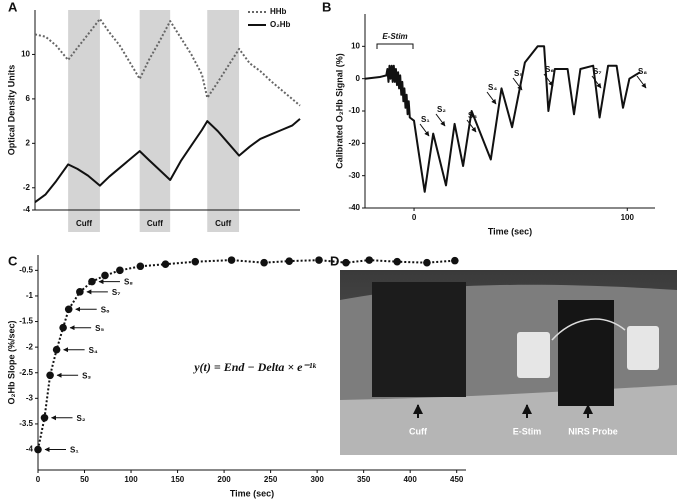  I want to click on y-tick-label: -20, so click(354, 142).